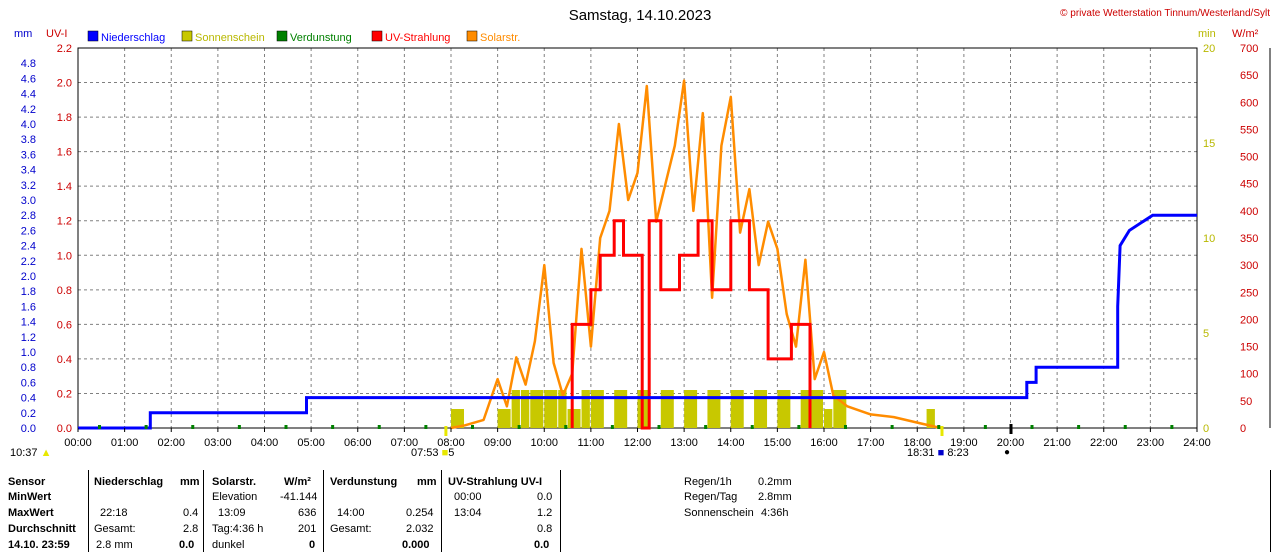 Image resolution: width=1280 pixels, height=553 pixels. What do you see at coordinates (405, 443) in the screenshot?
I see `x-tick-label: 07:00` at bounding box center [405, 443].